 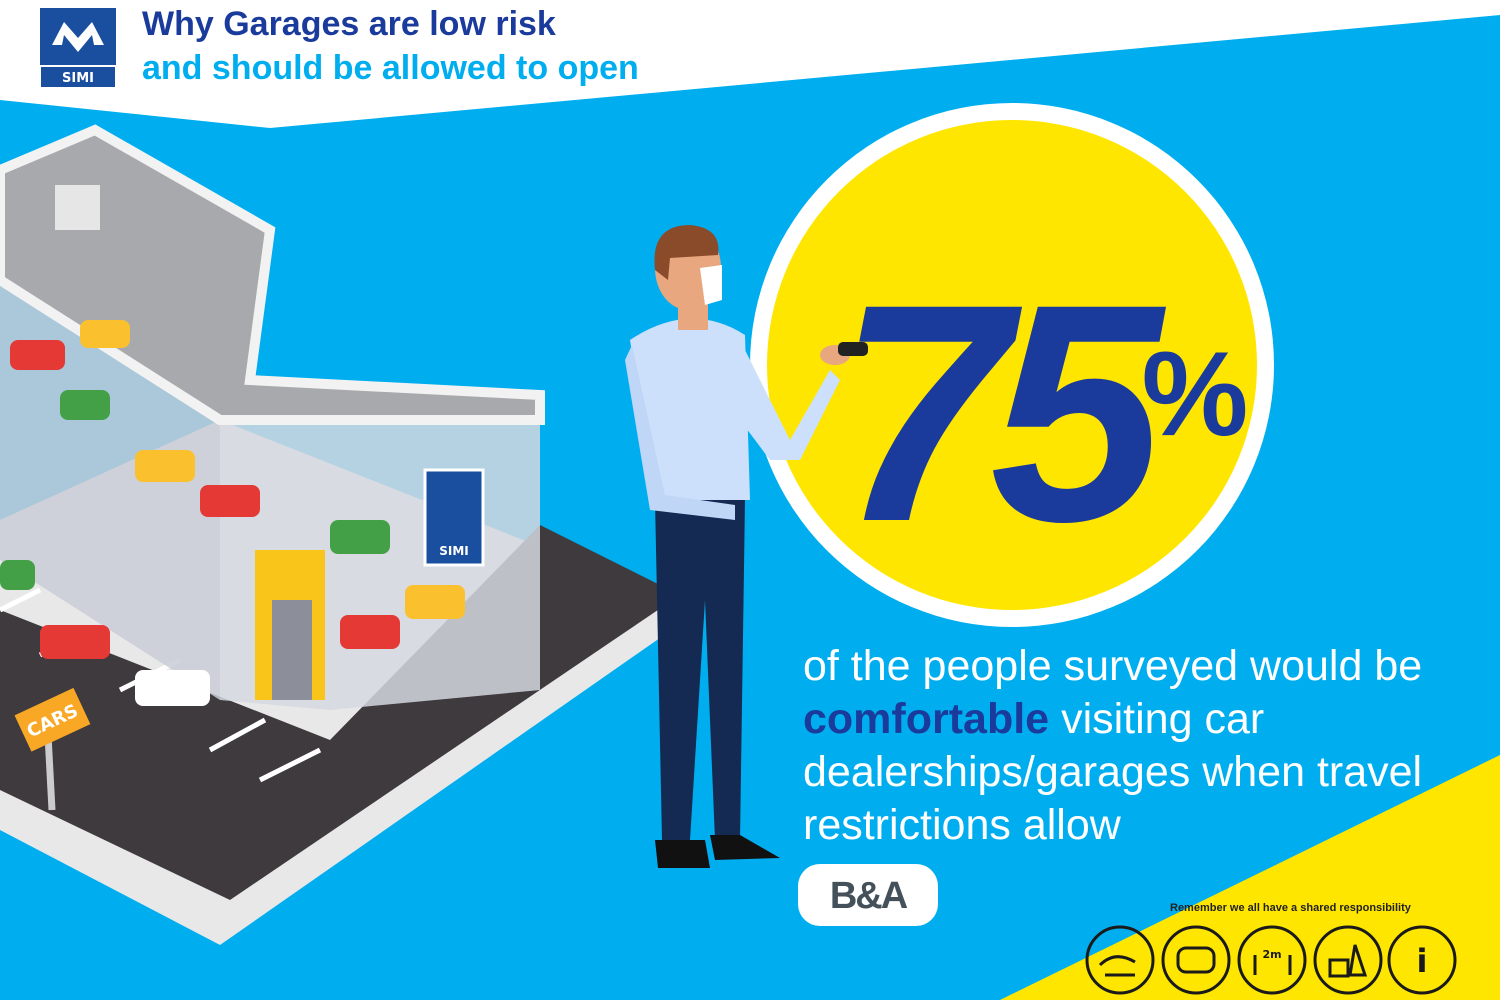 What do you see at coordinates (1271, 954) in the screenshot?
I see `distance-icon-text: 2m` at bounding box center [1271, 954].